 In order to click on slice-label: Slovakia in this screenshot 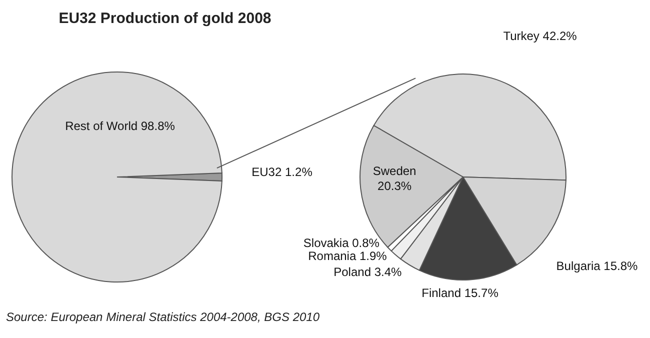, I will do `click(326, 243)`.